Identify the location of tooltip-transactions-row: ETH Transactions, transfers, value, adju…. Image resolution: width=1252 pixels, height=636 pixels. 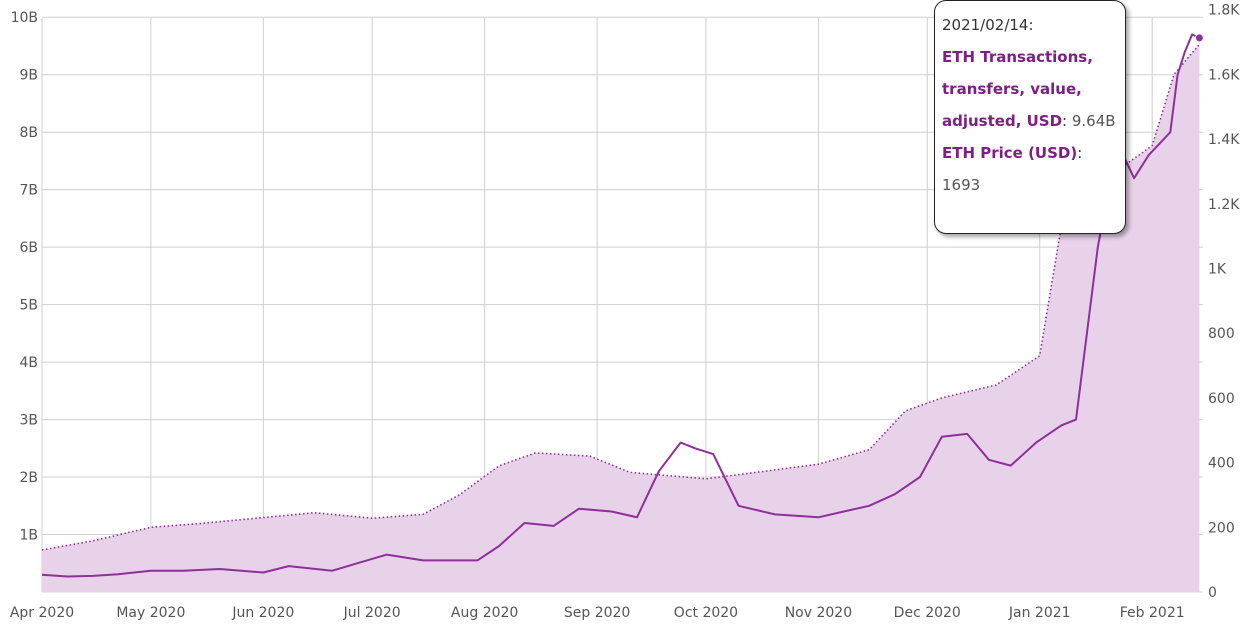
(1029, 89).